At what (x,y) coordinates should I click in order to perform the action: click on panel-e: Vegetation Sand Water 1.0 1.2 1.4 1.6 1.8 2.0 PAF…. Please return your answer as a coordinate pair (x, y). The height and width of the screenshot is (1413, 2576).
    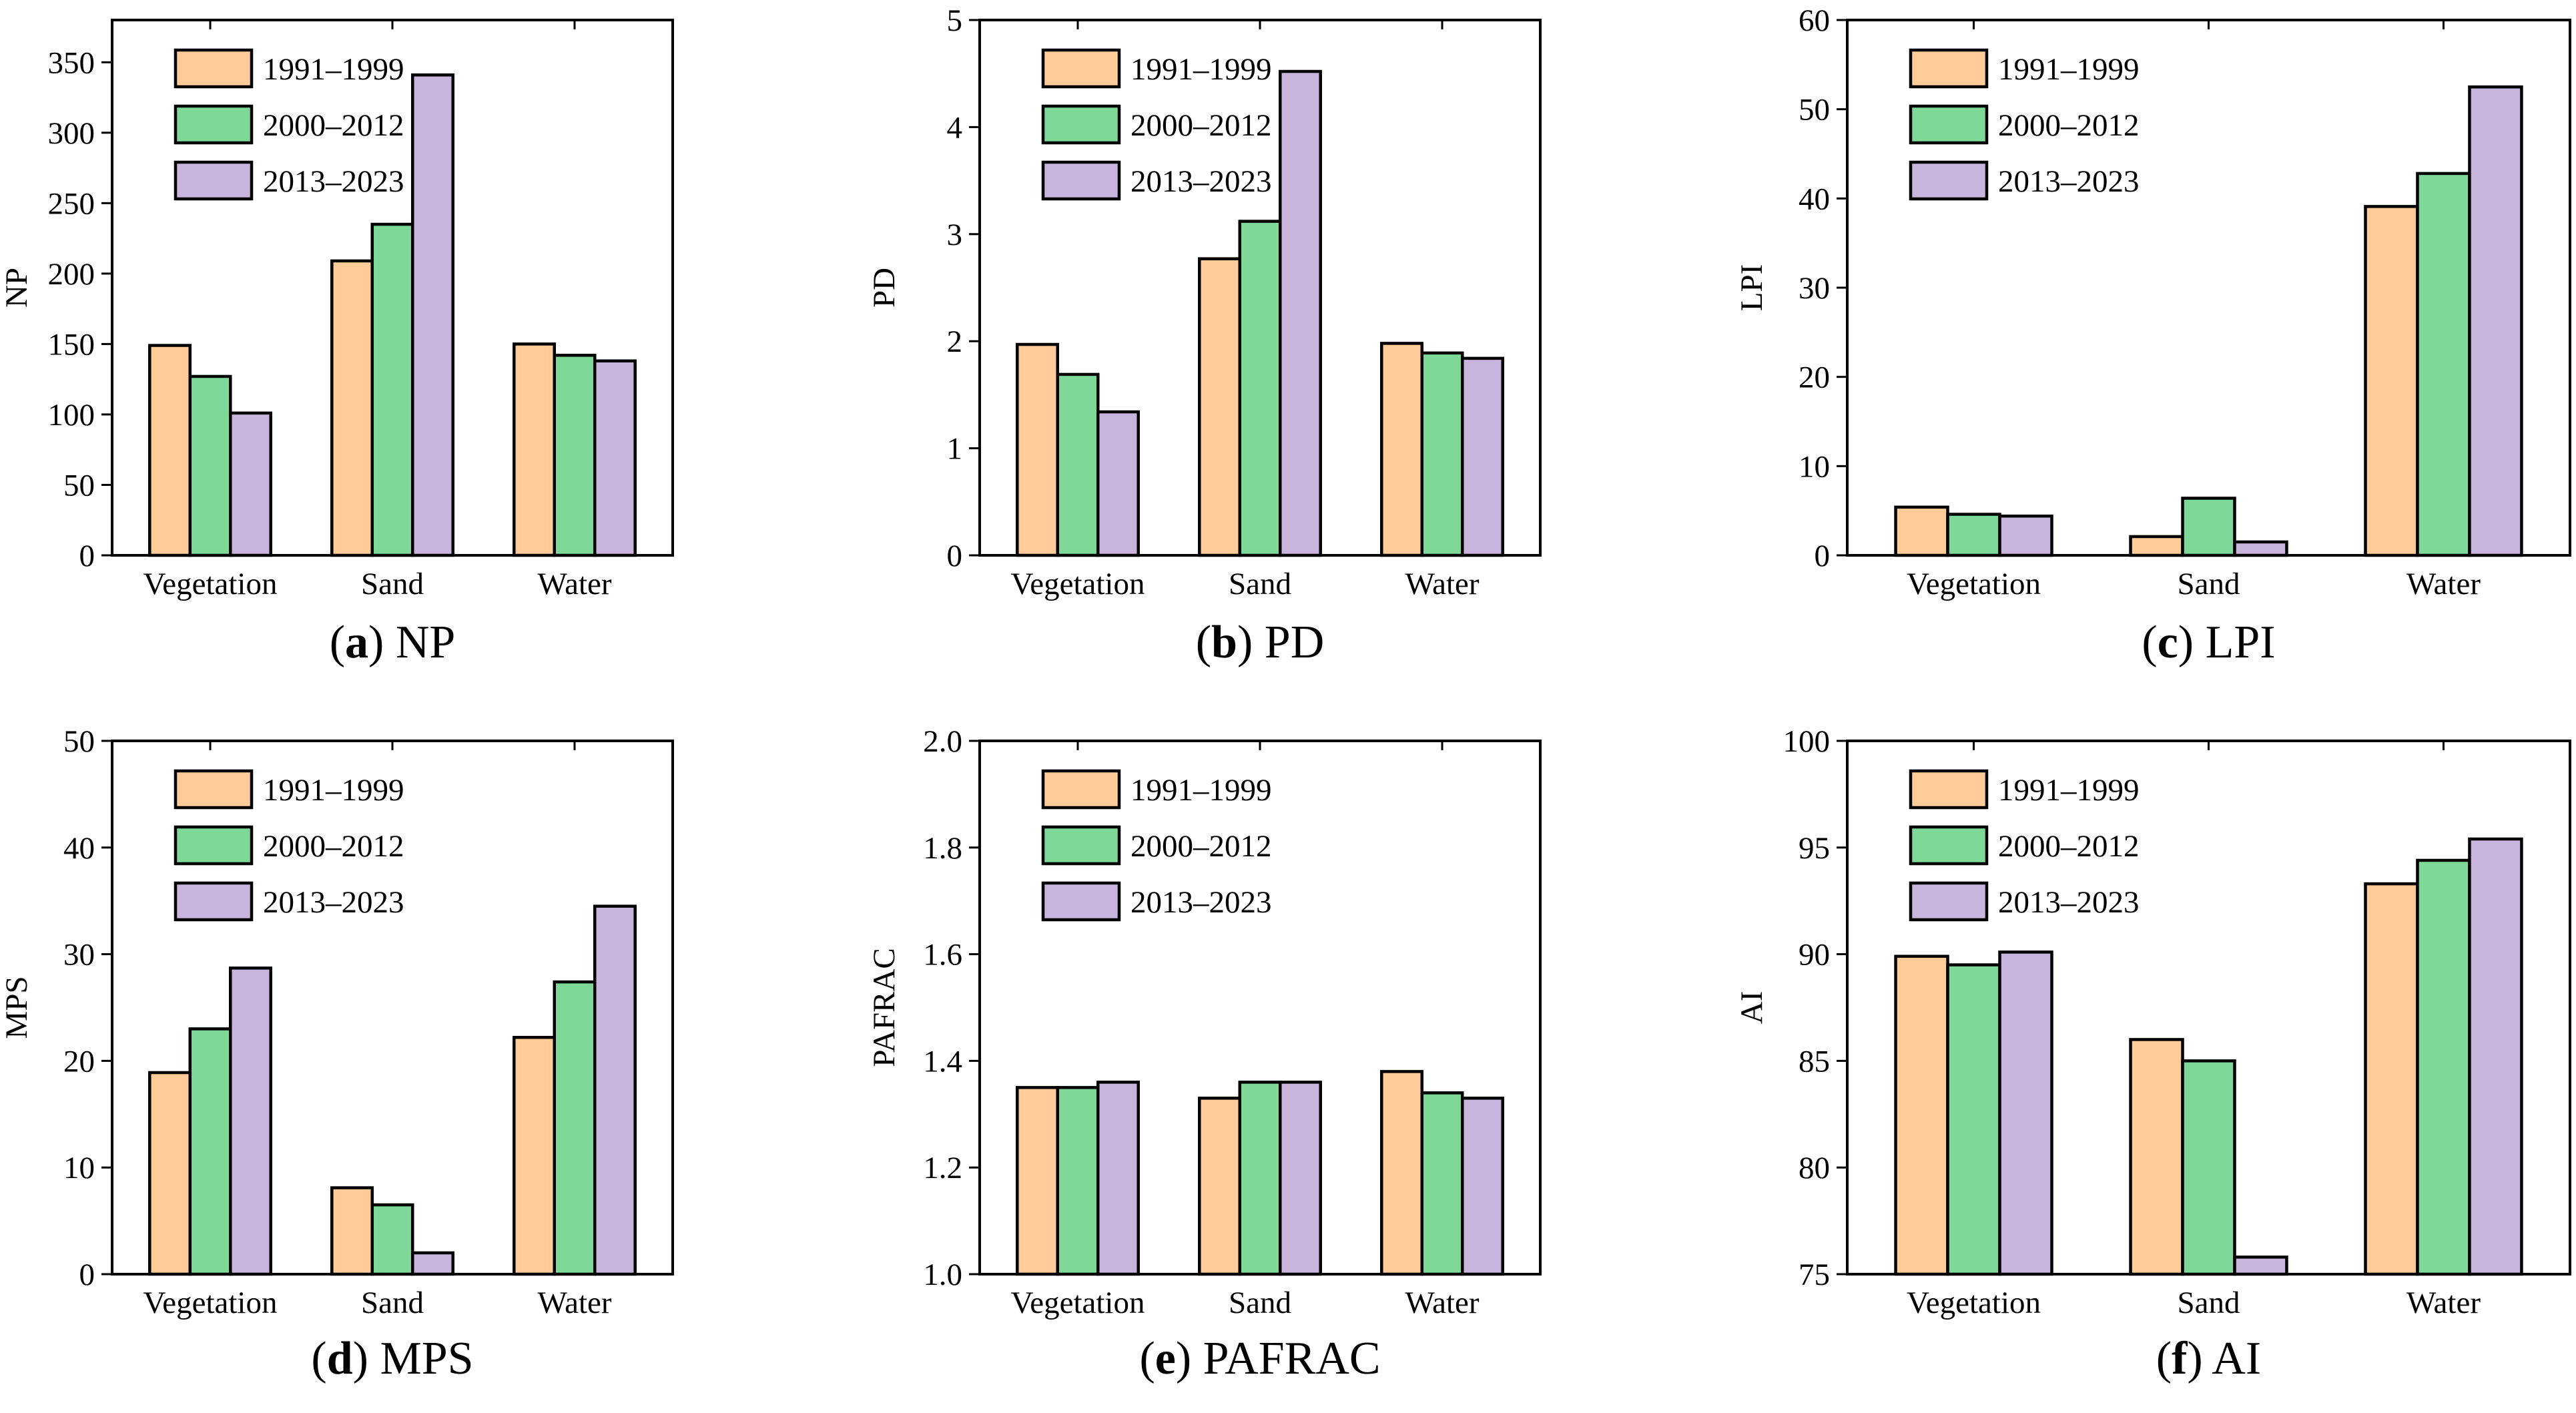
    Looking at the image, I should click on (1204, 1054).